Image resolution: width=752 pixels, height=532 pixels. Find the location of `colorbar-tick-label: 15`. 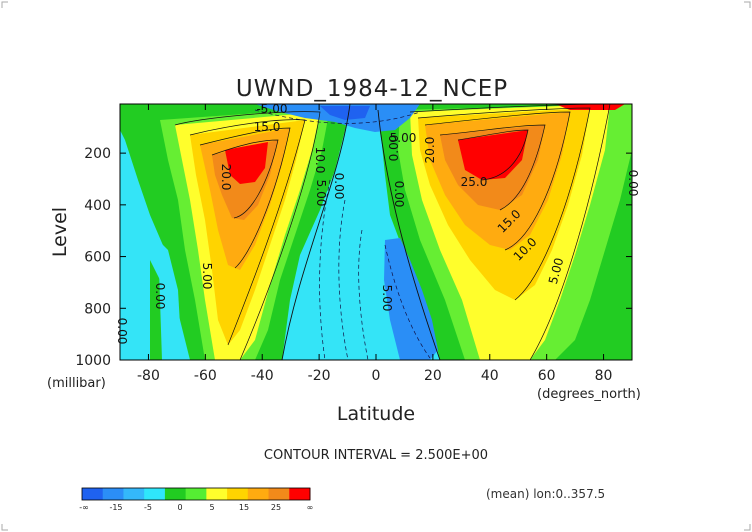

colorbar-tick-label: 15 is located at coordinates (244, 507).